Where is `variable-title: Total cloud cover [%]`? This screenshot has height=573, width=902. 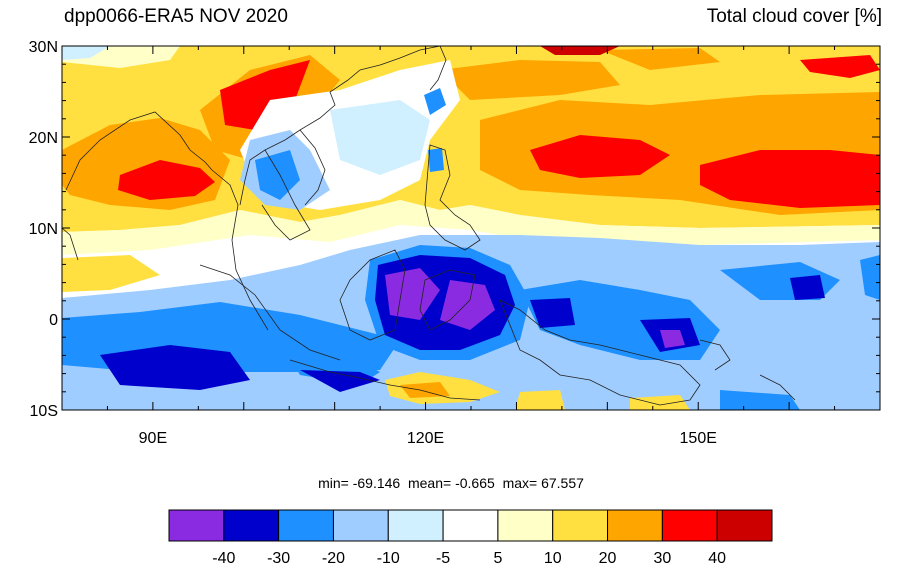
variable-title: Total cloud cover [%] is located at coordinates (794, 16).